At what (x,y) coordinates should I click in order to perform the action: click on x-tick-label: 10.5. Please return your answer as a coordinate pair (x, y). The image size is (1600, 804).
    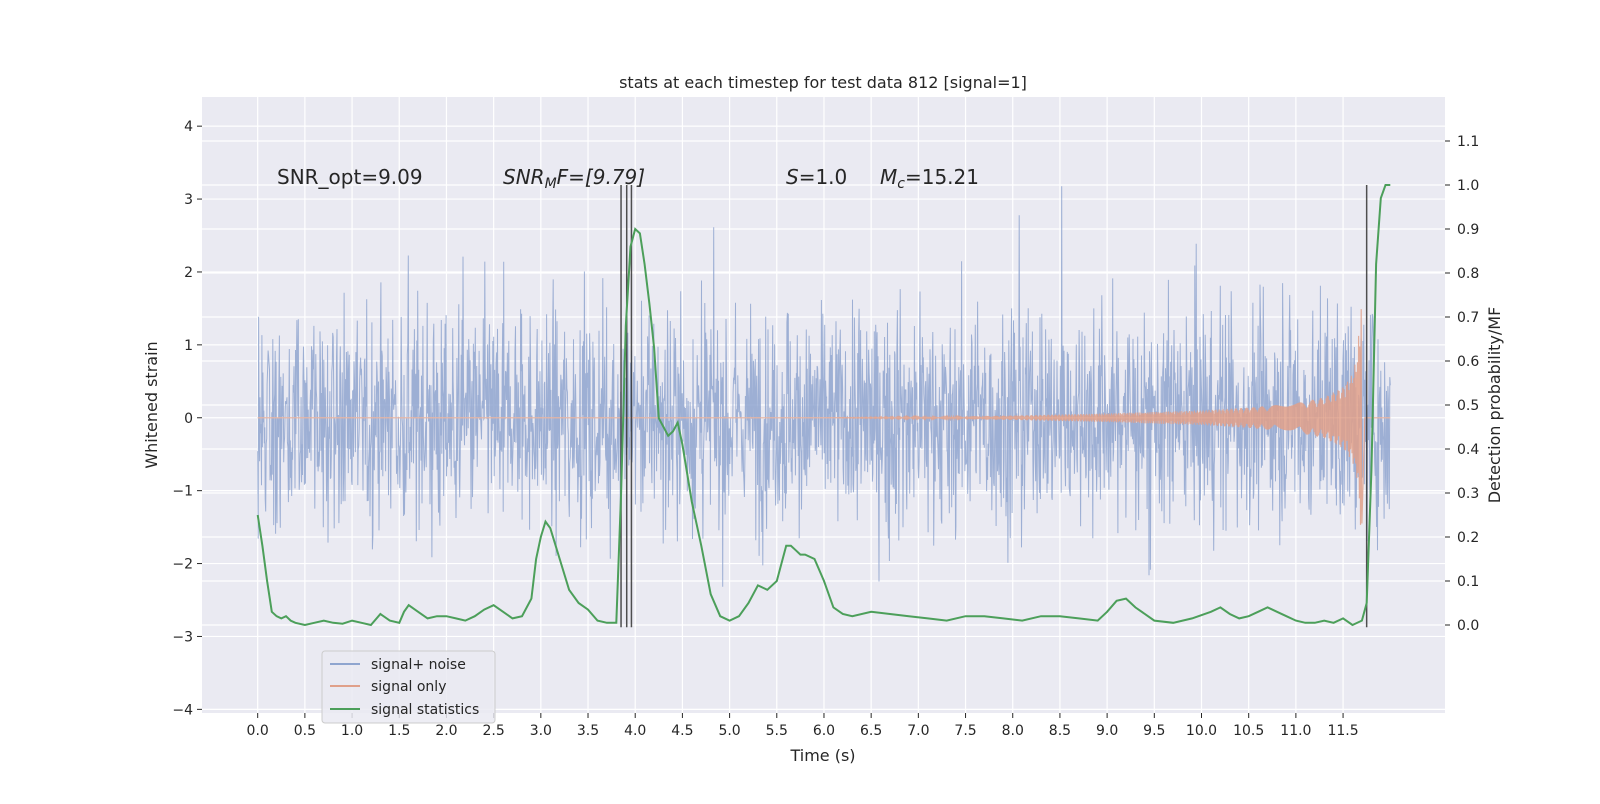
    Looking at the image, I should click on (1248, 731).